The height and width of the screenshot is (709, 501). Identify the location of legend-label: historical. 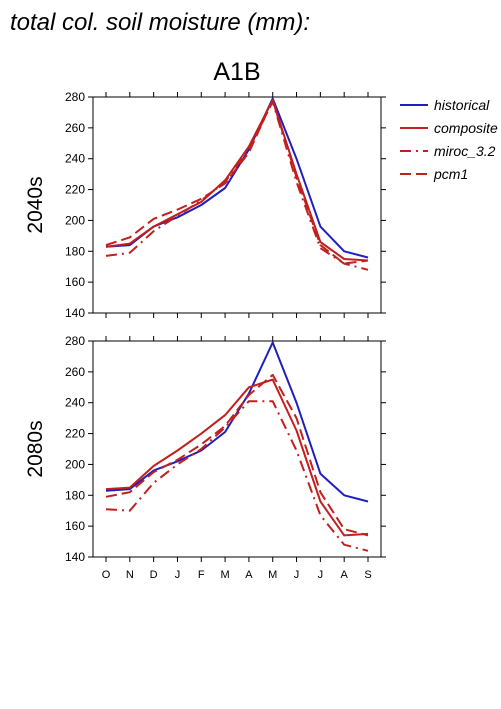
(462, 105).